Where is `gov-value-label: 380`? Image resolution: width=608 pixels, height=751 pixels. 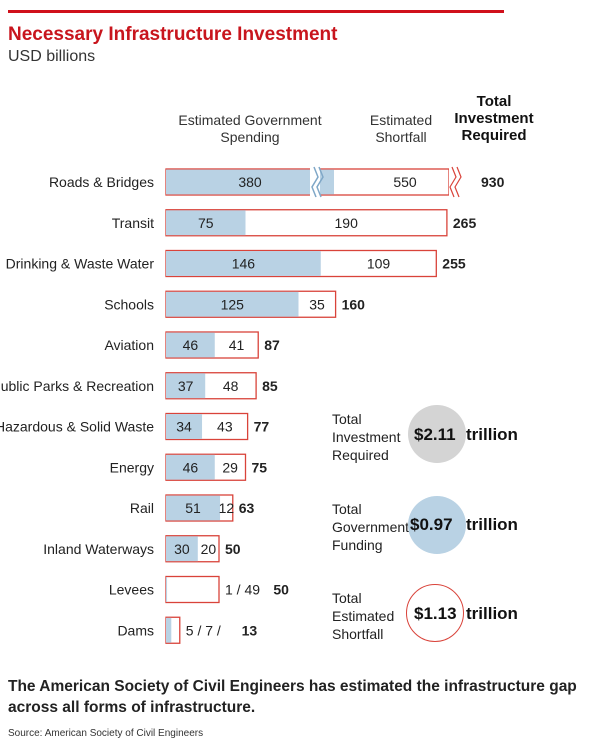 gov-value-label: 380 is located at coordinates (250, 182).